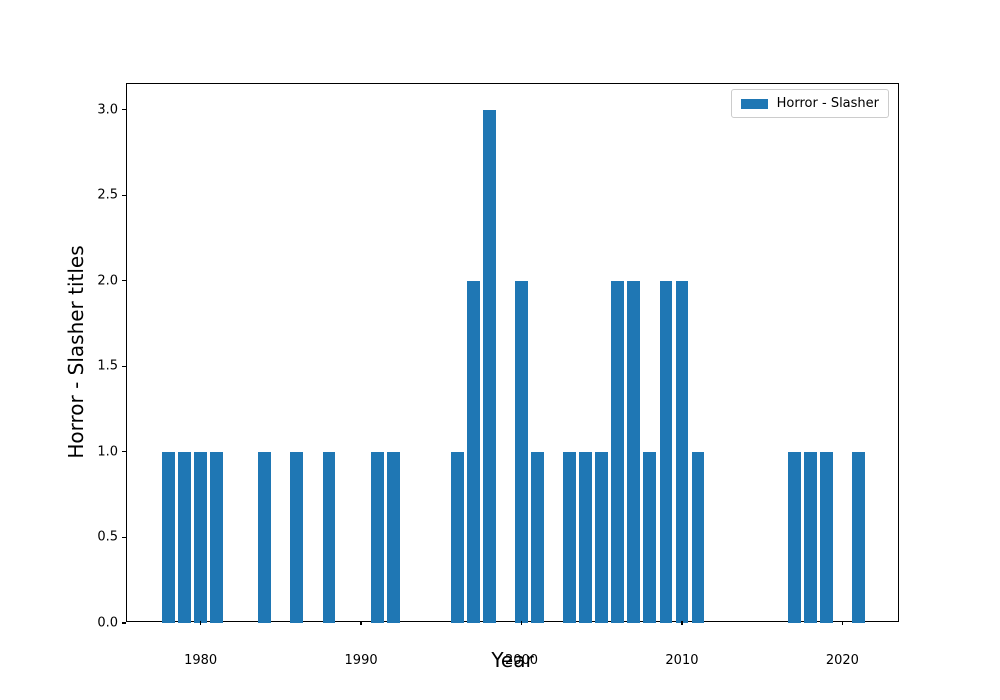 The height and width of the screenshot is (700, 1000). Describe the element at coordinates (107, 195) in the screenshot. I see `y-tick-label: 2.5` at that location.